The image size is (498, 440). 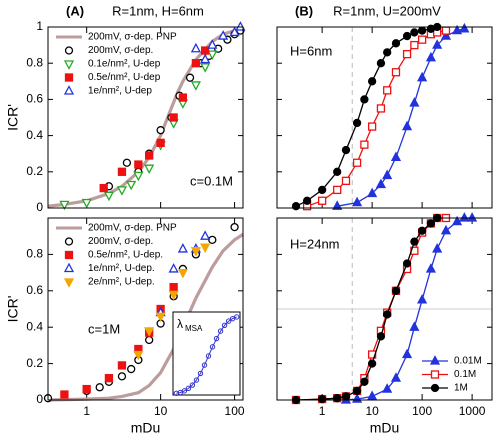 What do you see at coordinates (194, 328) in the screenshot?
I see `inset-label-sub: MSA` at bounding box center [194, 328].